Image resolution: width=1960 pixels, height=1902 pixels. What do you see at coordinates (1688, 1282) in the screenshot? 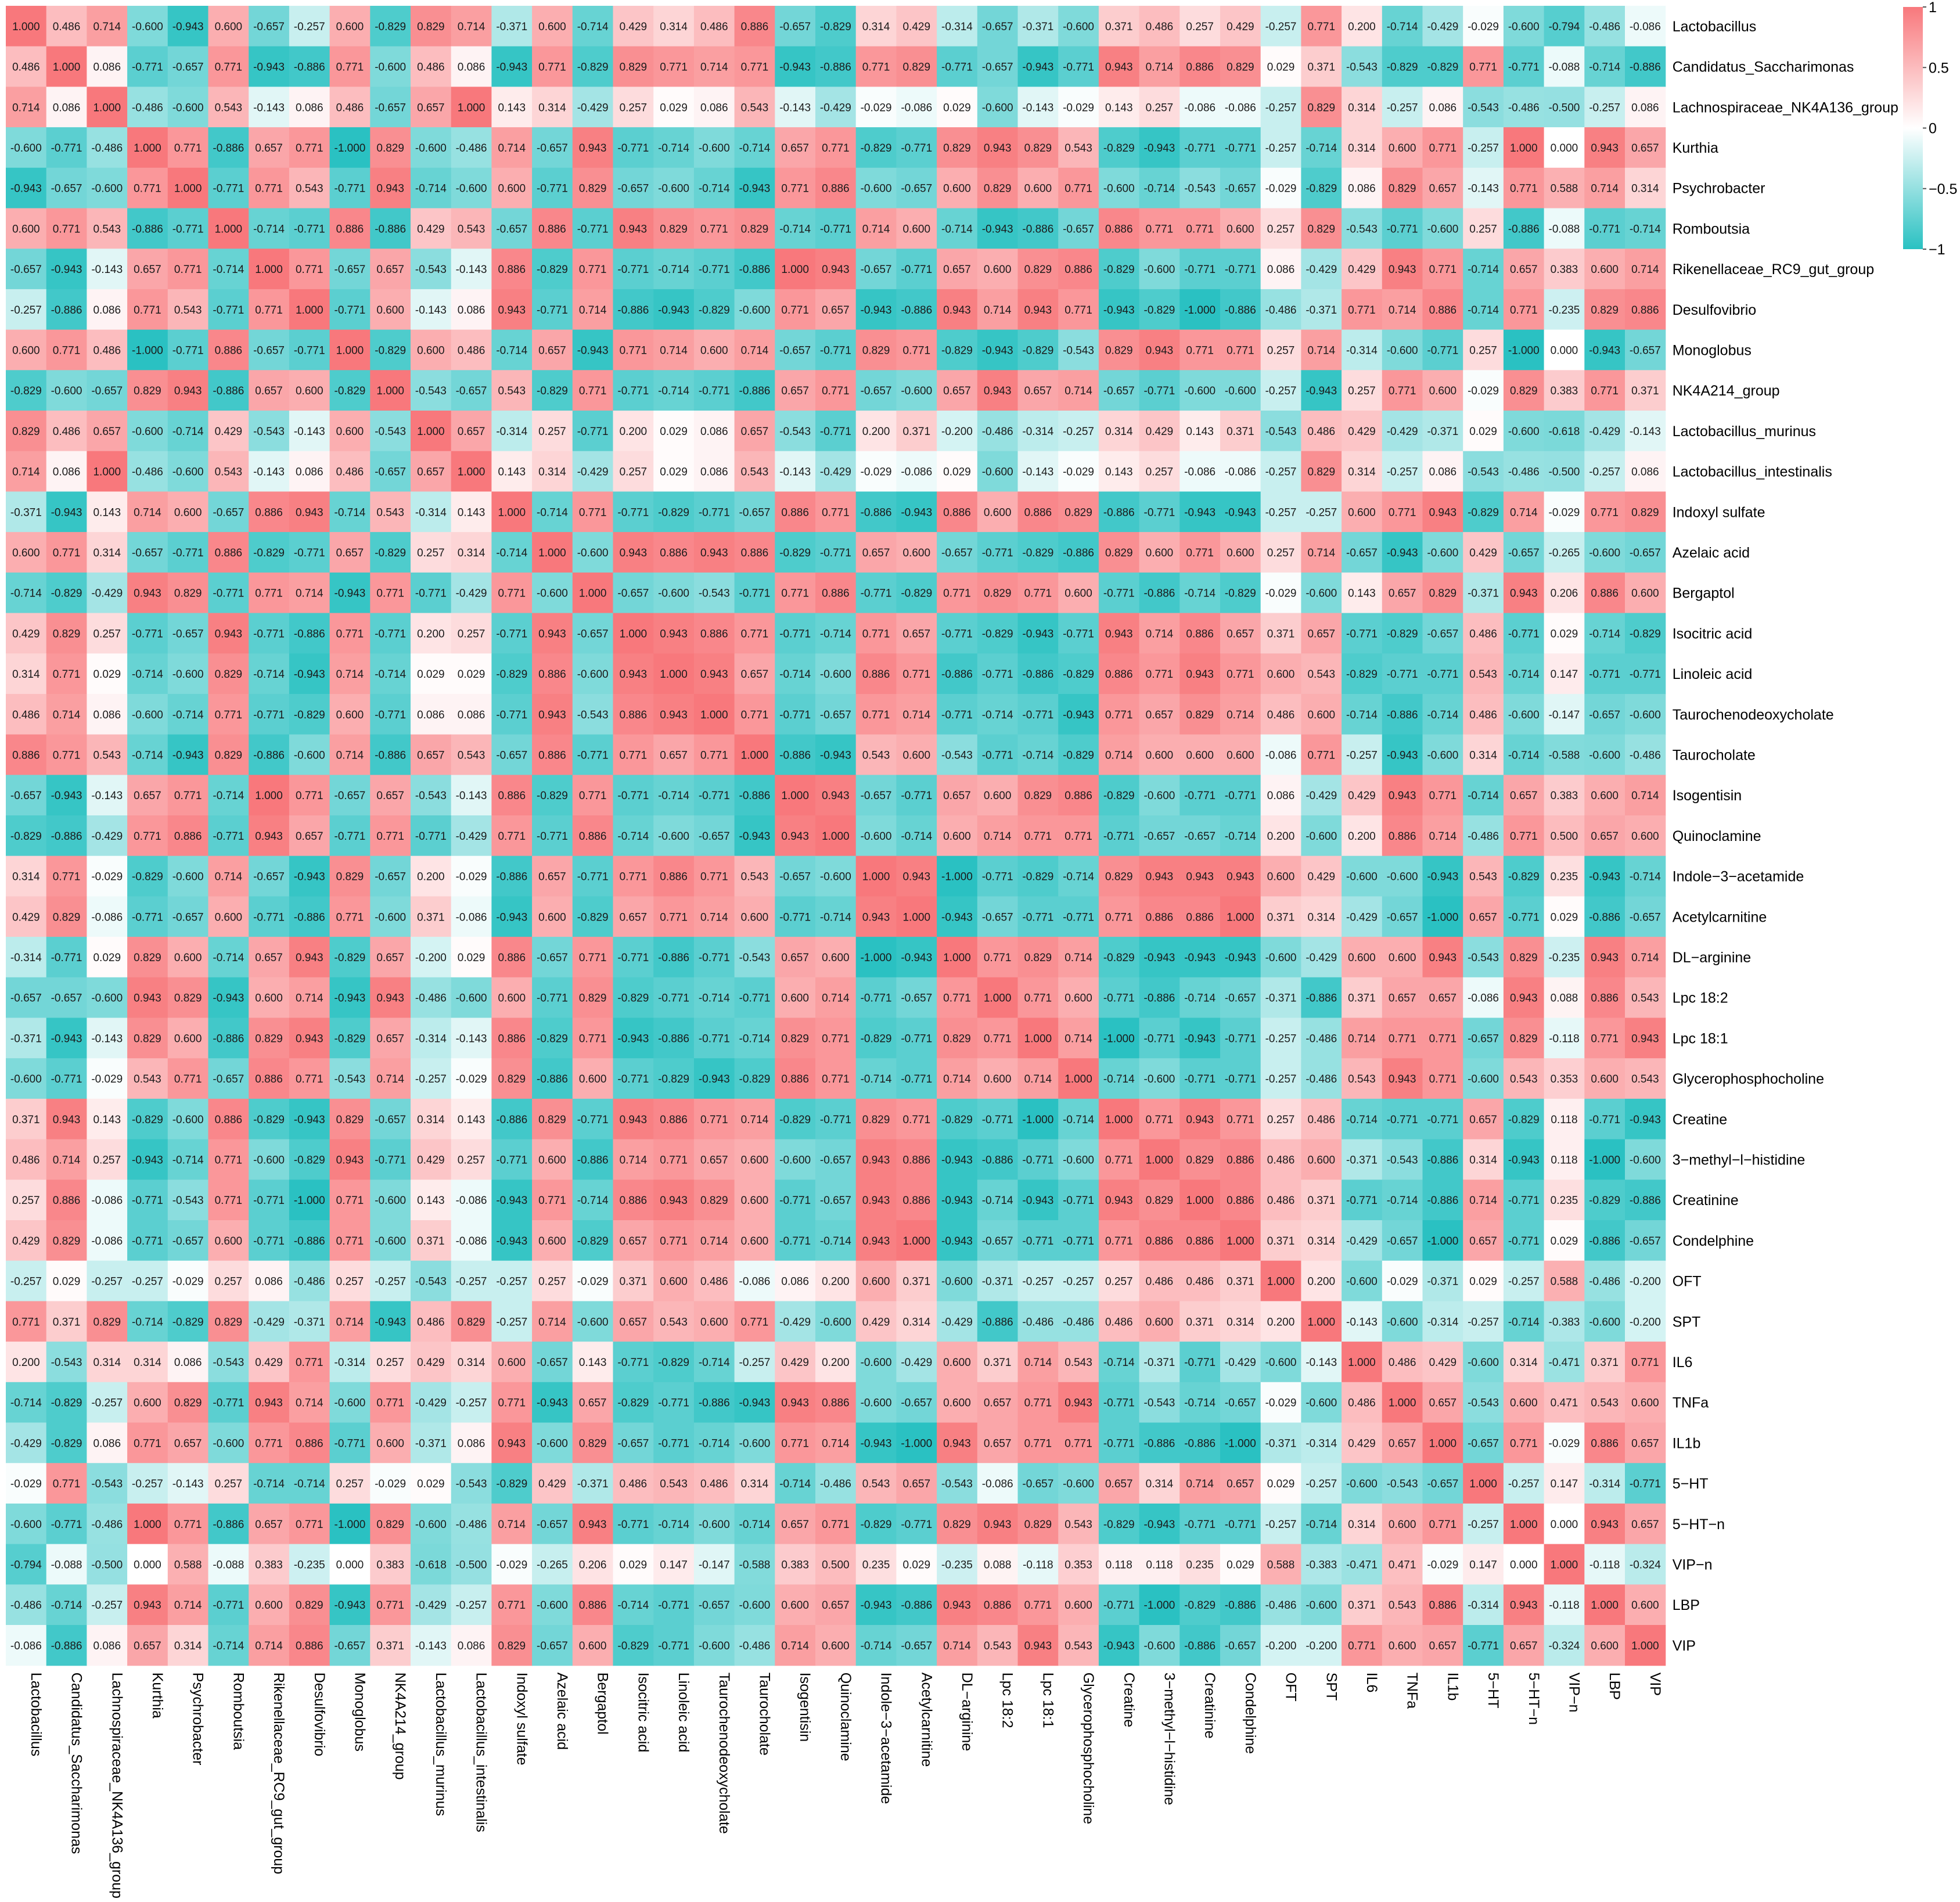
I see `row-label: OFT` at bounding box center [1688, 1282].